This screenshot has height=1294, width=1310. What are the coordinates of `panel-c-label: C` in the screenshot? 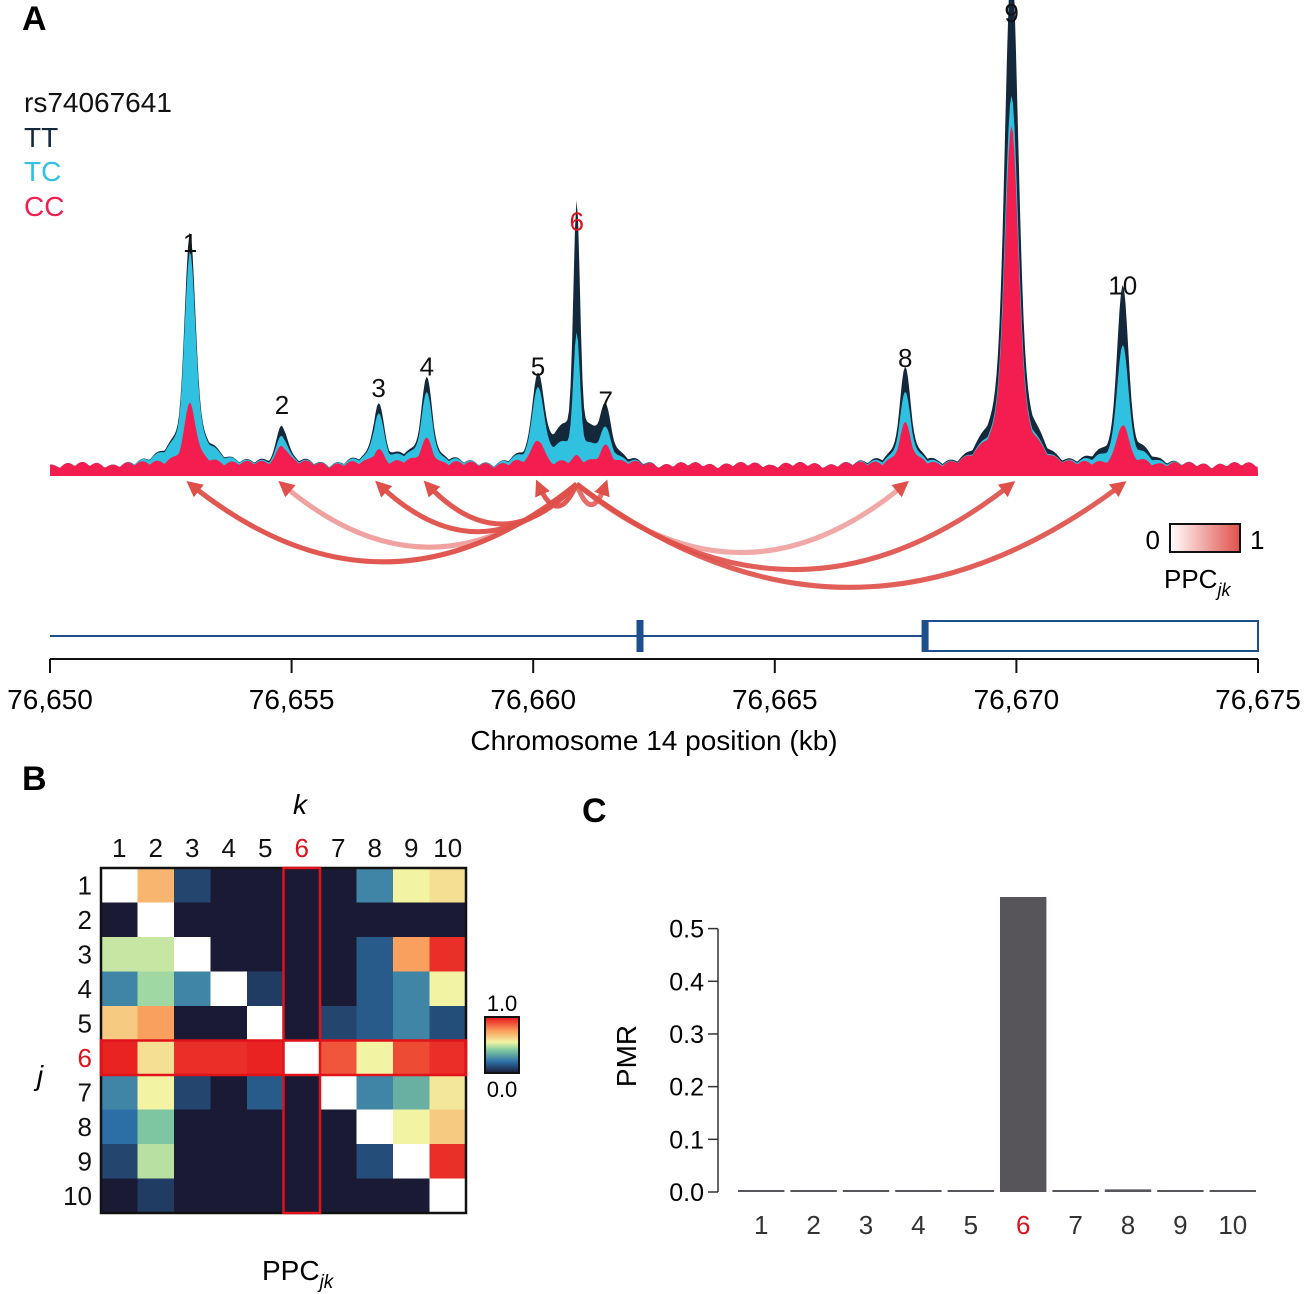 It's located at (594, 811).